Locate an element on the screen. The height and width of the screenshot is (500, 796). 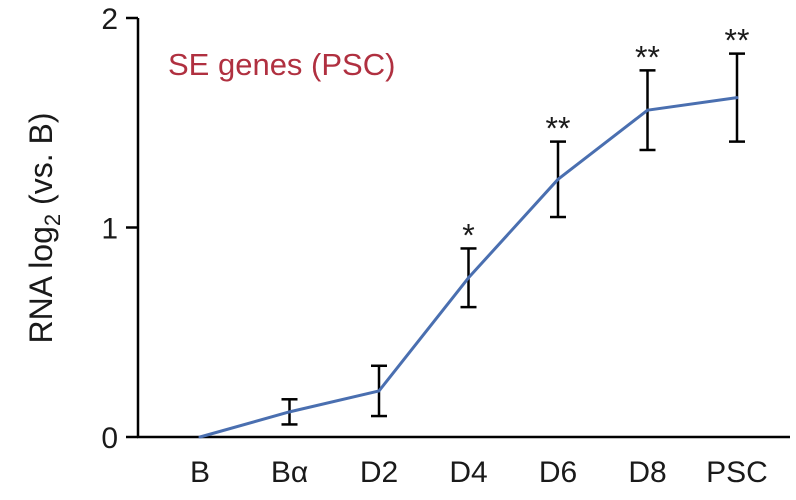
chart-title: SE genes (PSC) is located at coordinates (281, 64).